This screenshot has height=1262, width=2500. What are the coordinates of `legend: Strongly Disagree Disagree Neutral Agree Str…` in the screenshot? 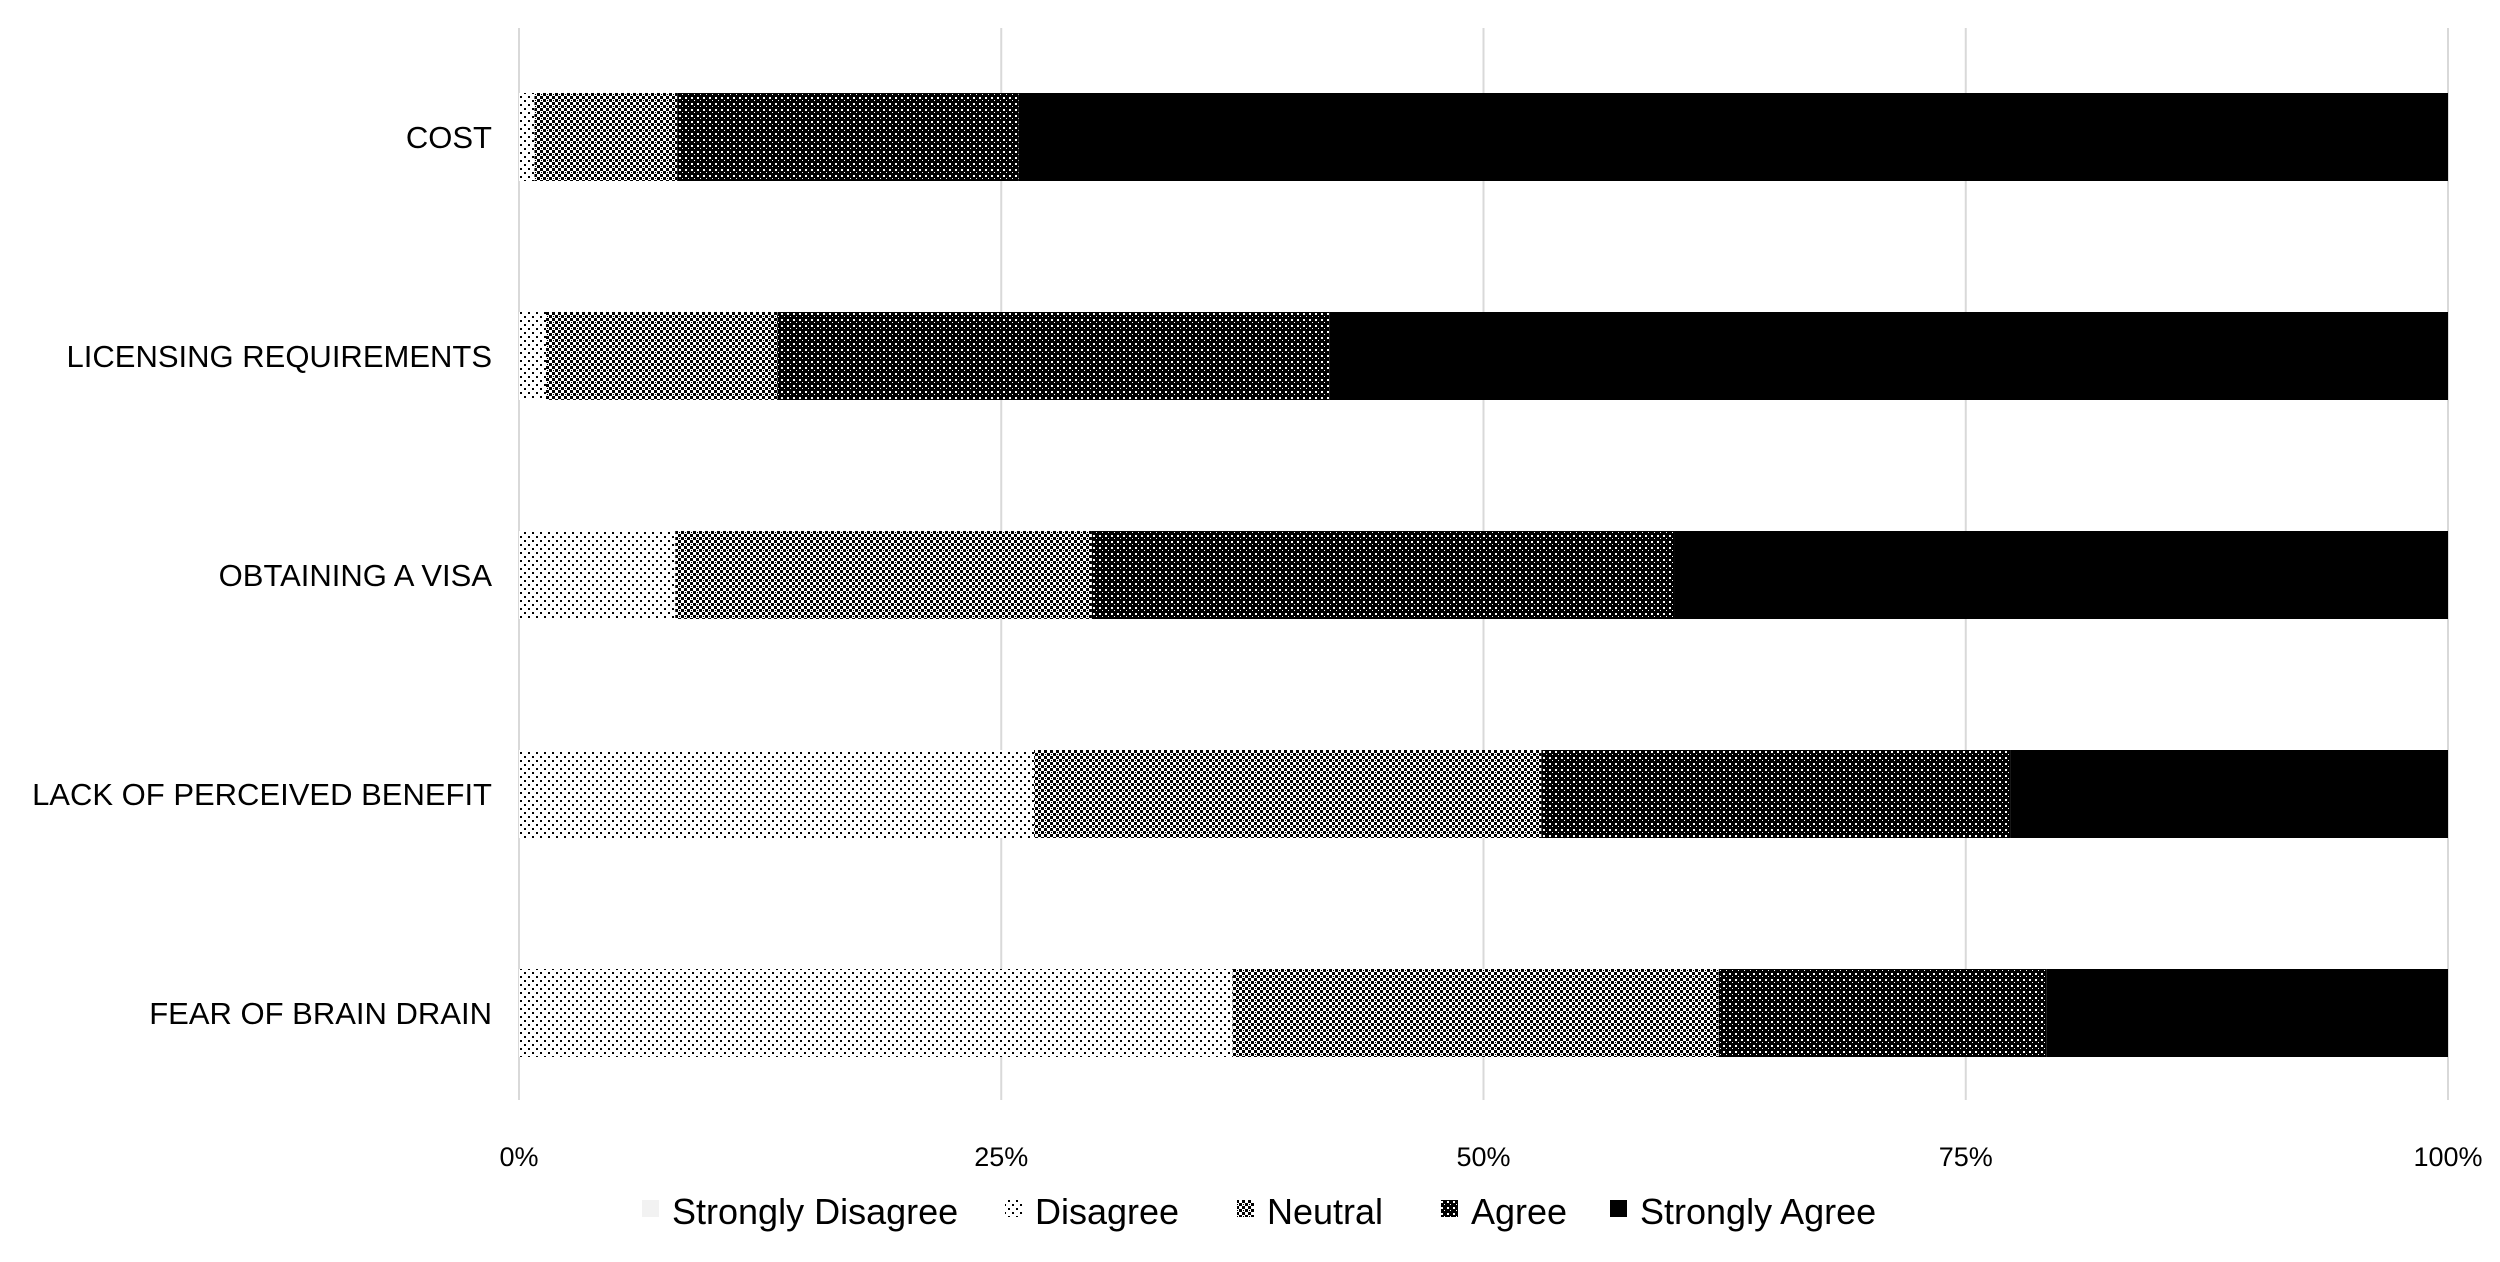 It's located at (1259, 1211).